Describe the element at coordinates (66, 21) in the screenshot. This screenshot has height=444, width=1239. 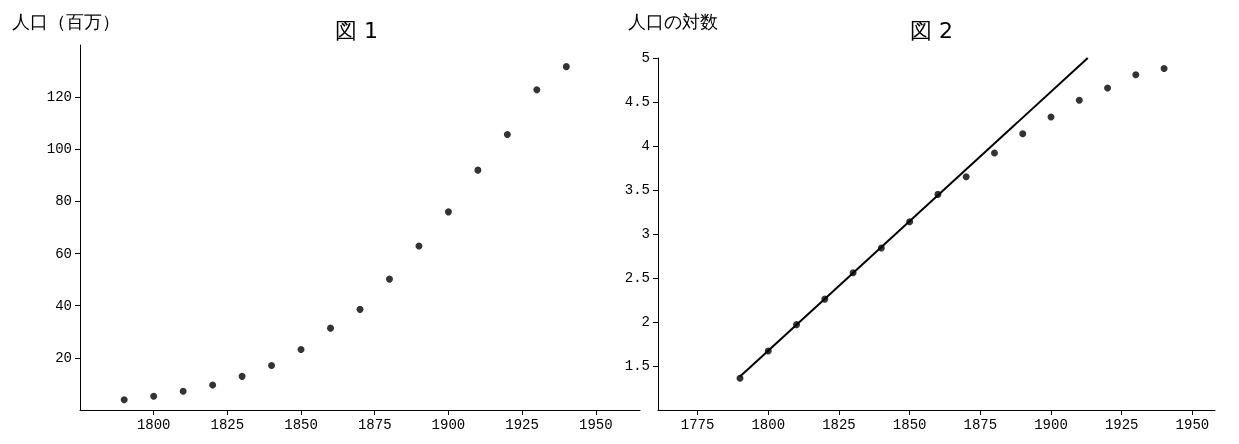
I see `y-axis-title: 人口（百万）` at that location.